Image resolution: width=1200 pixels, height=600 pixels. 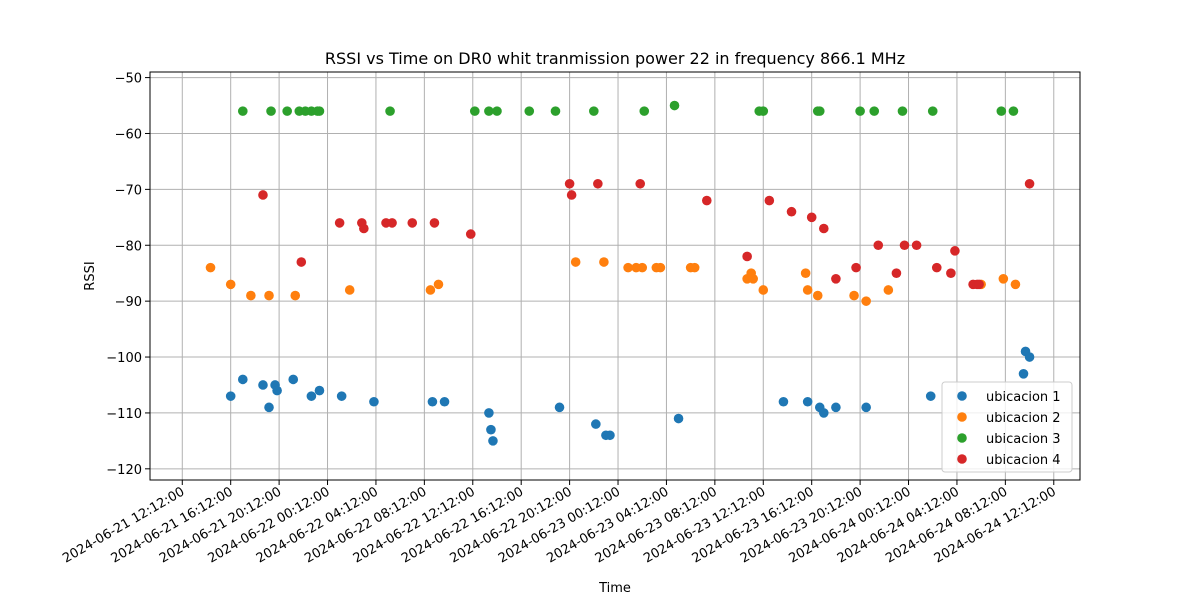 I want to click on y-axis-label: RSSI, so click(x=90, y=275).